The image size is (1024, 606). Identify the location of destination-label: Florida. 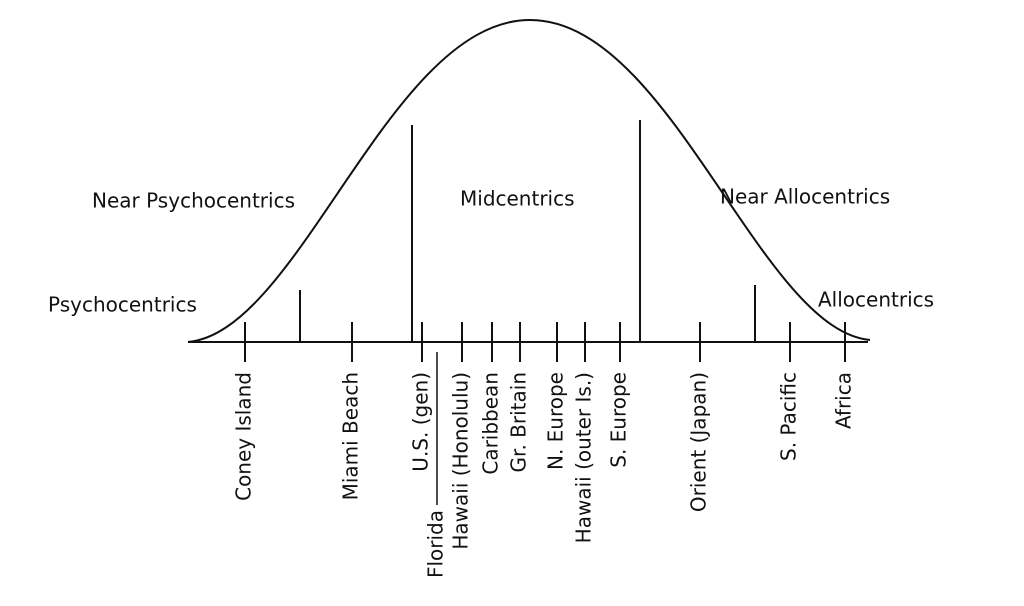
(436, 544).